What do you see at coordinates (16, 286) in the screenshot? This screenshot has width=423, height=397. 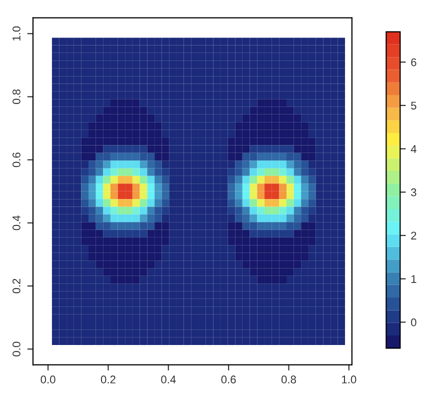 I see `y-tick-label: 0.2` at bounding box center [16, 286].